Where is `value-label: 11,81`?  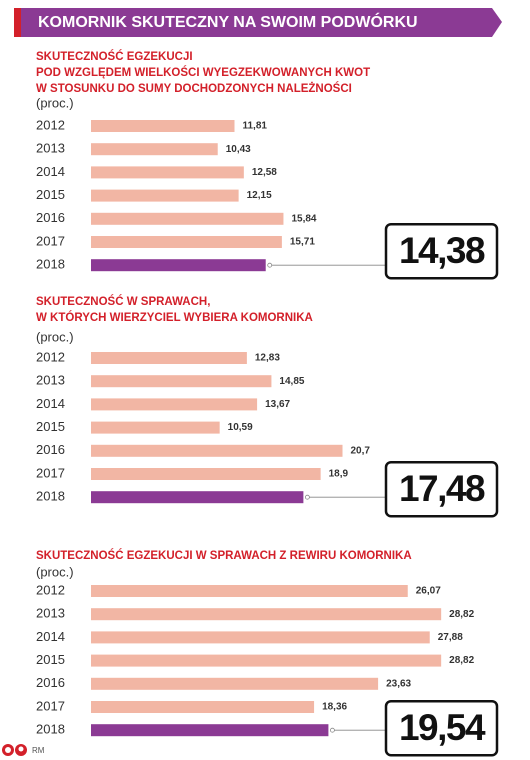 value-label: 11,81 is located at coordinates (254, 126).